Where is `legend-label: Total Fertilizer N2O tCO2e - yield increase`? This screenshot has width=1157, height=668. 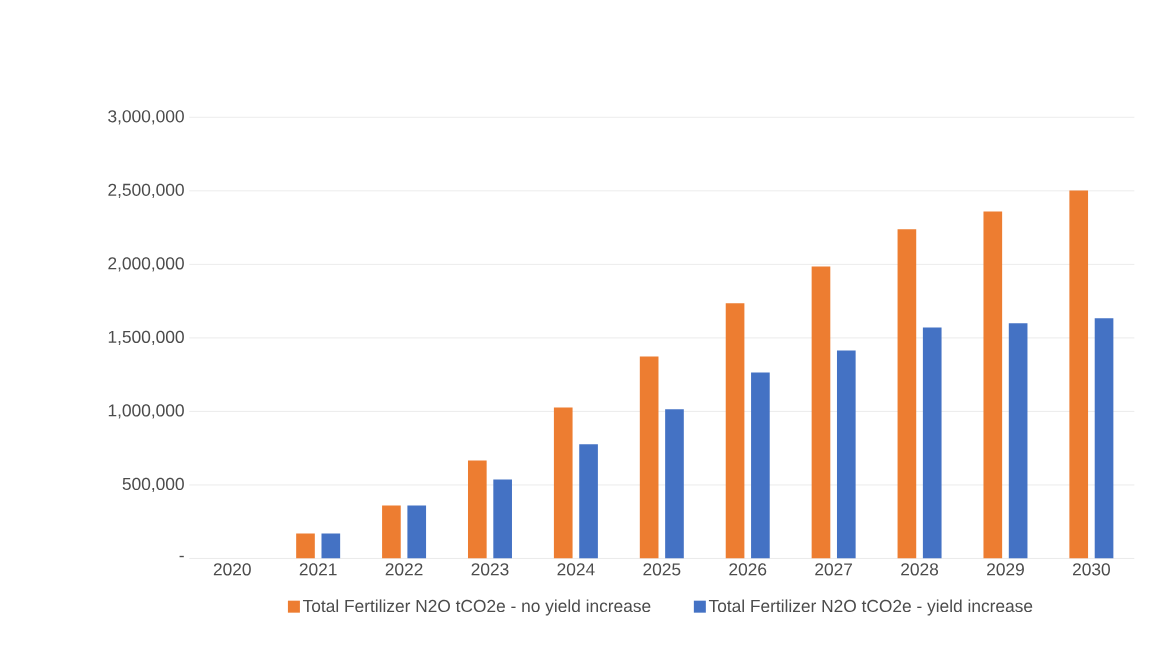
legend-label: Total Fertilizer N2O tCO2e - yield increase is located at coordinates (870, 607).